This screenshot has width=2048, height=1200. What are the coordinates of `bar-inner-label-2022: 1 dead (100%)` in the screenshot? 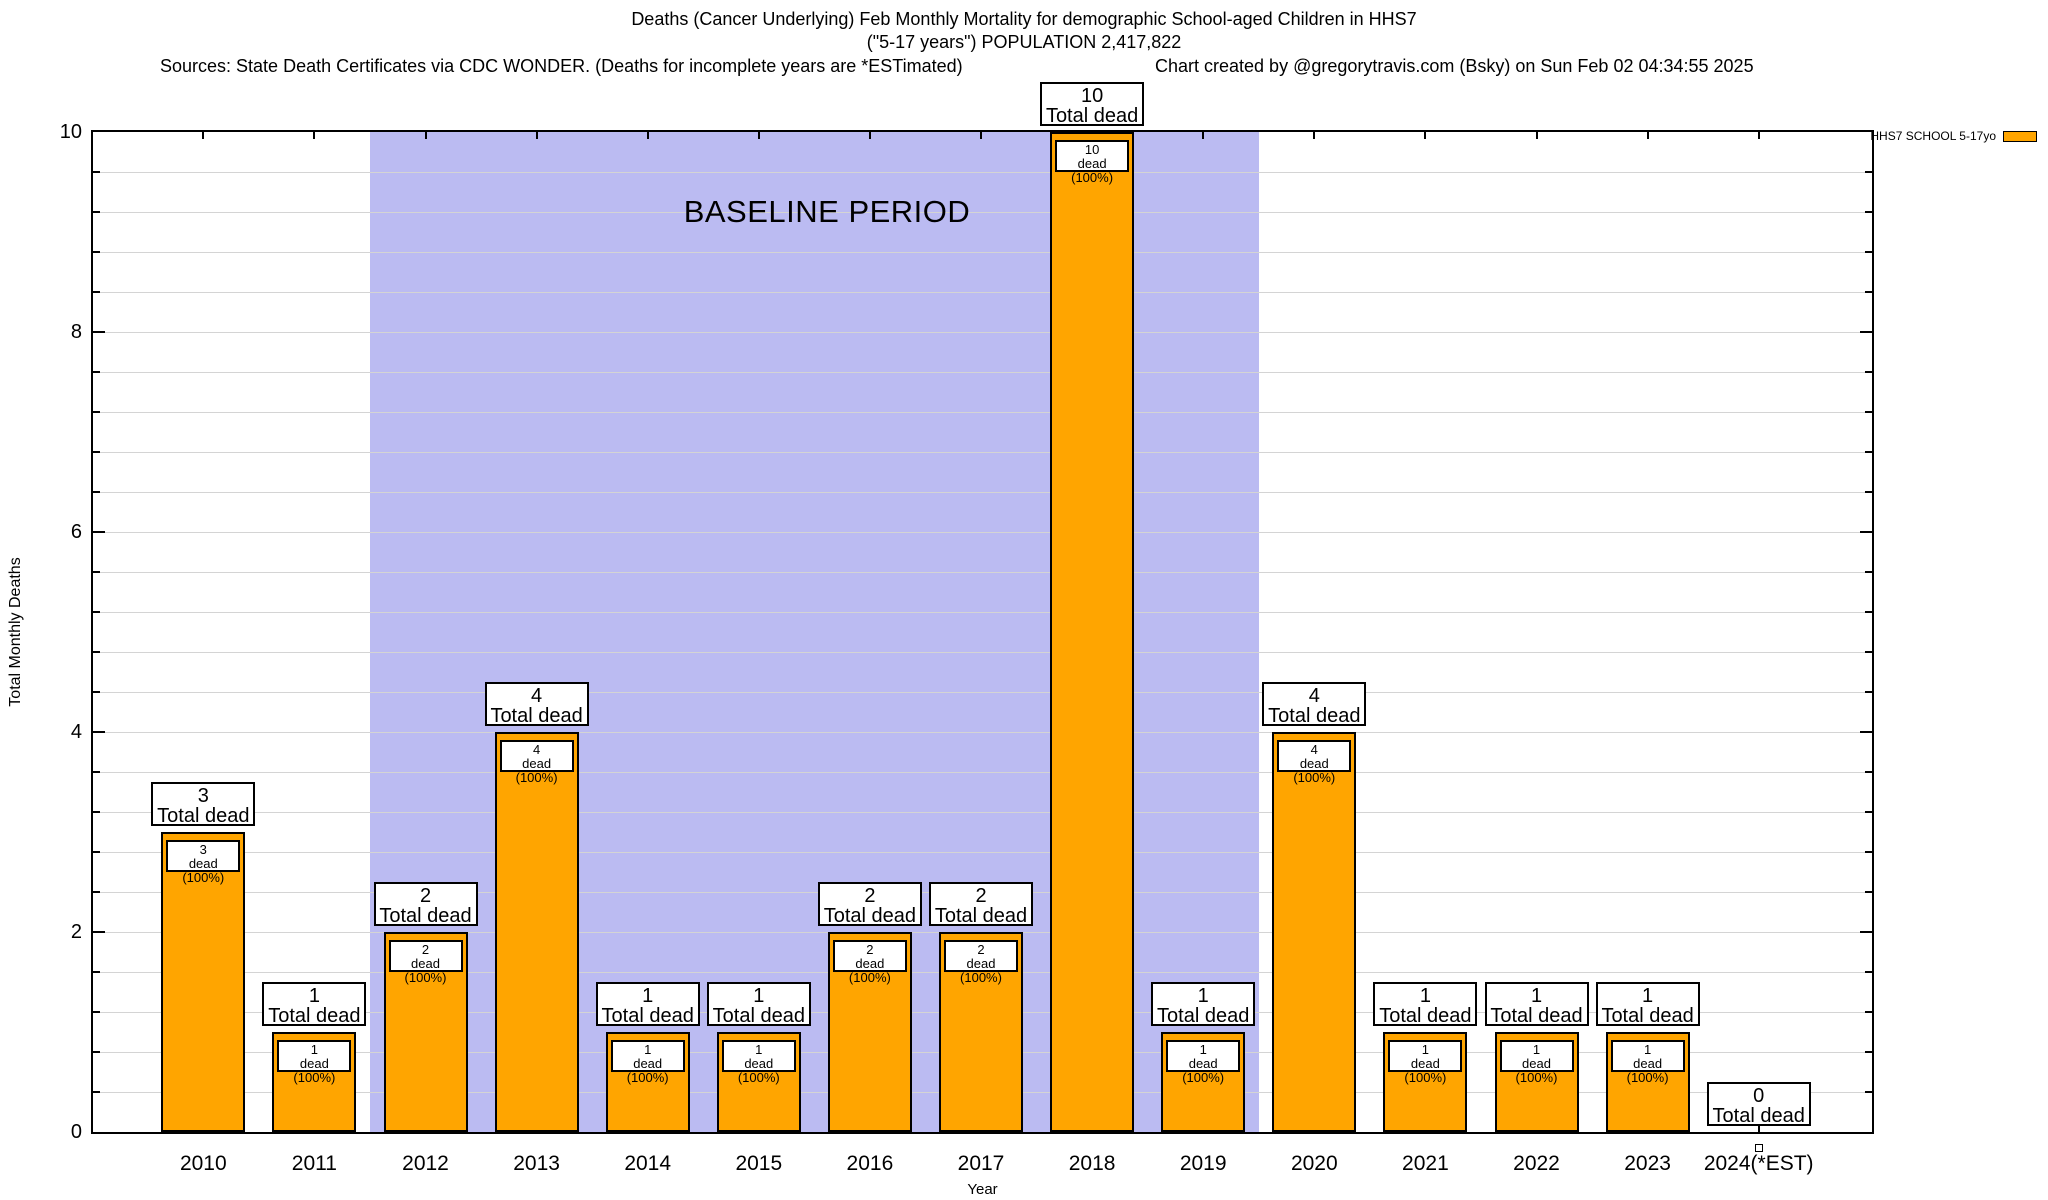 It's located at (1536, 1062).